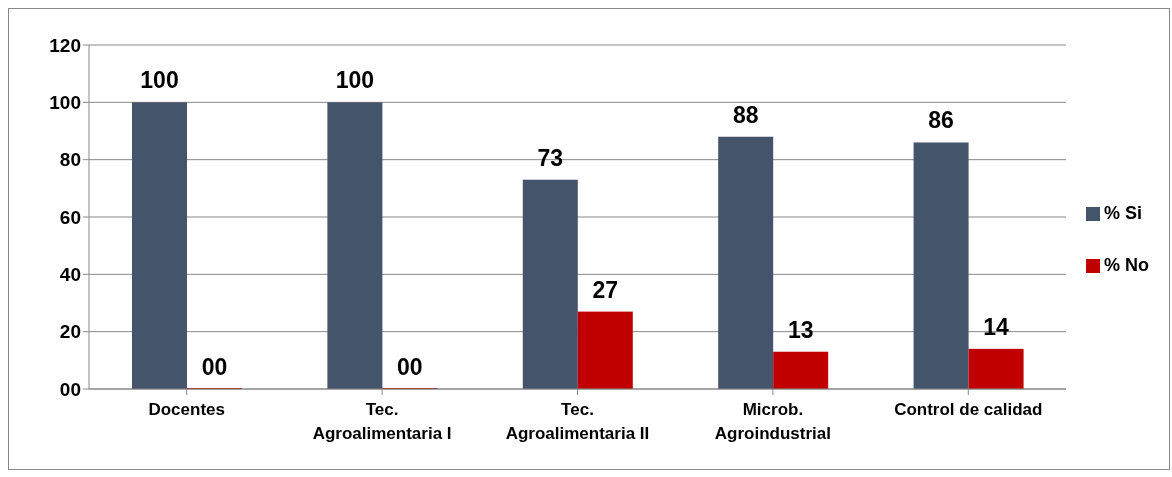  Describe the element at coordinates (186, 409) in the screenshot. I see `x-tick-label: Docentes` at that location.